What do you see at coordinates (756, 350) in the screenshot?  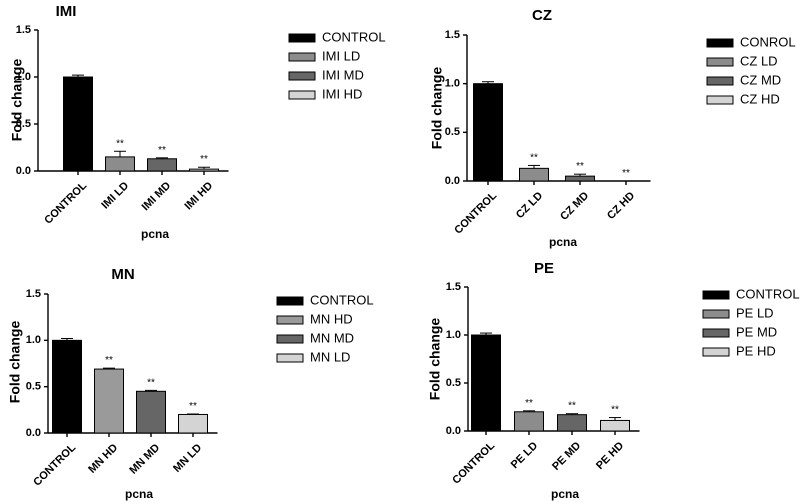 I see `legend-label: PE HD` at bounding box center [756, 350].